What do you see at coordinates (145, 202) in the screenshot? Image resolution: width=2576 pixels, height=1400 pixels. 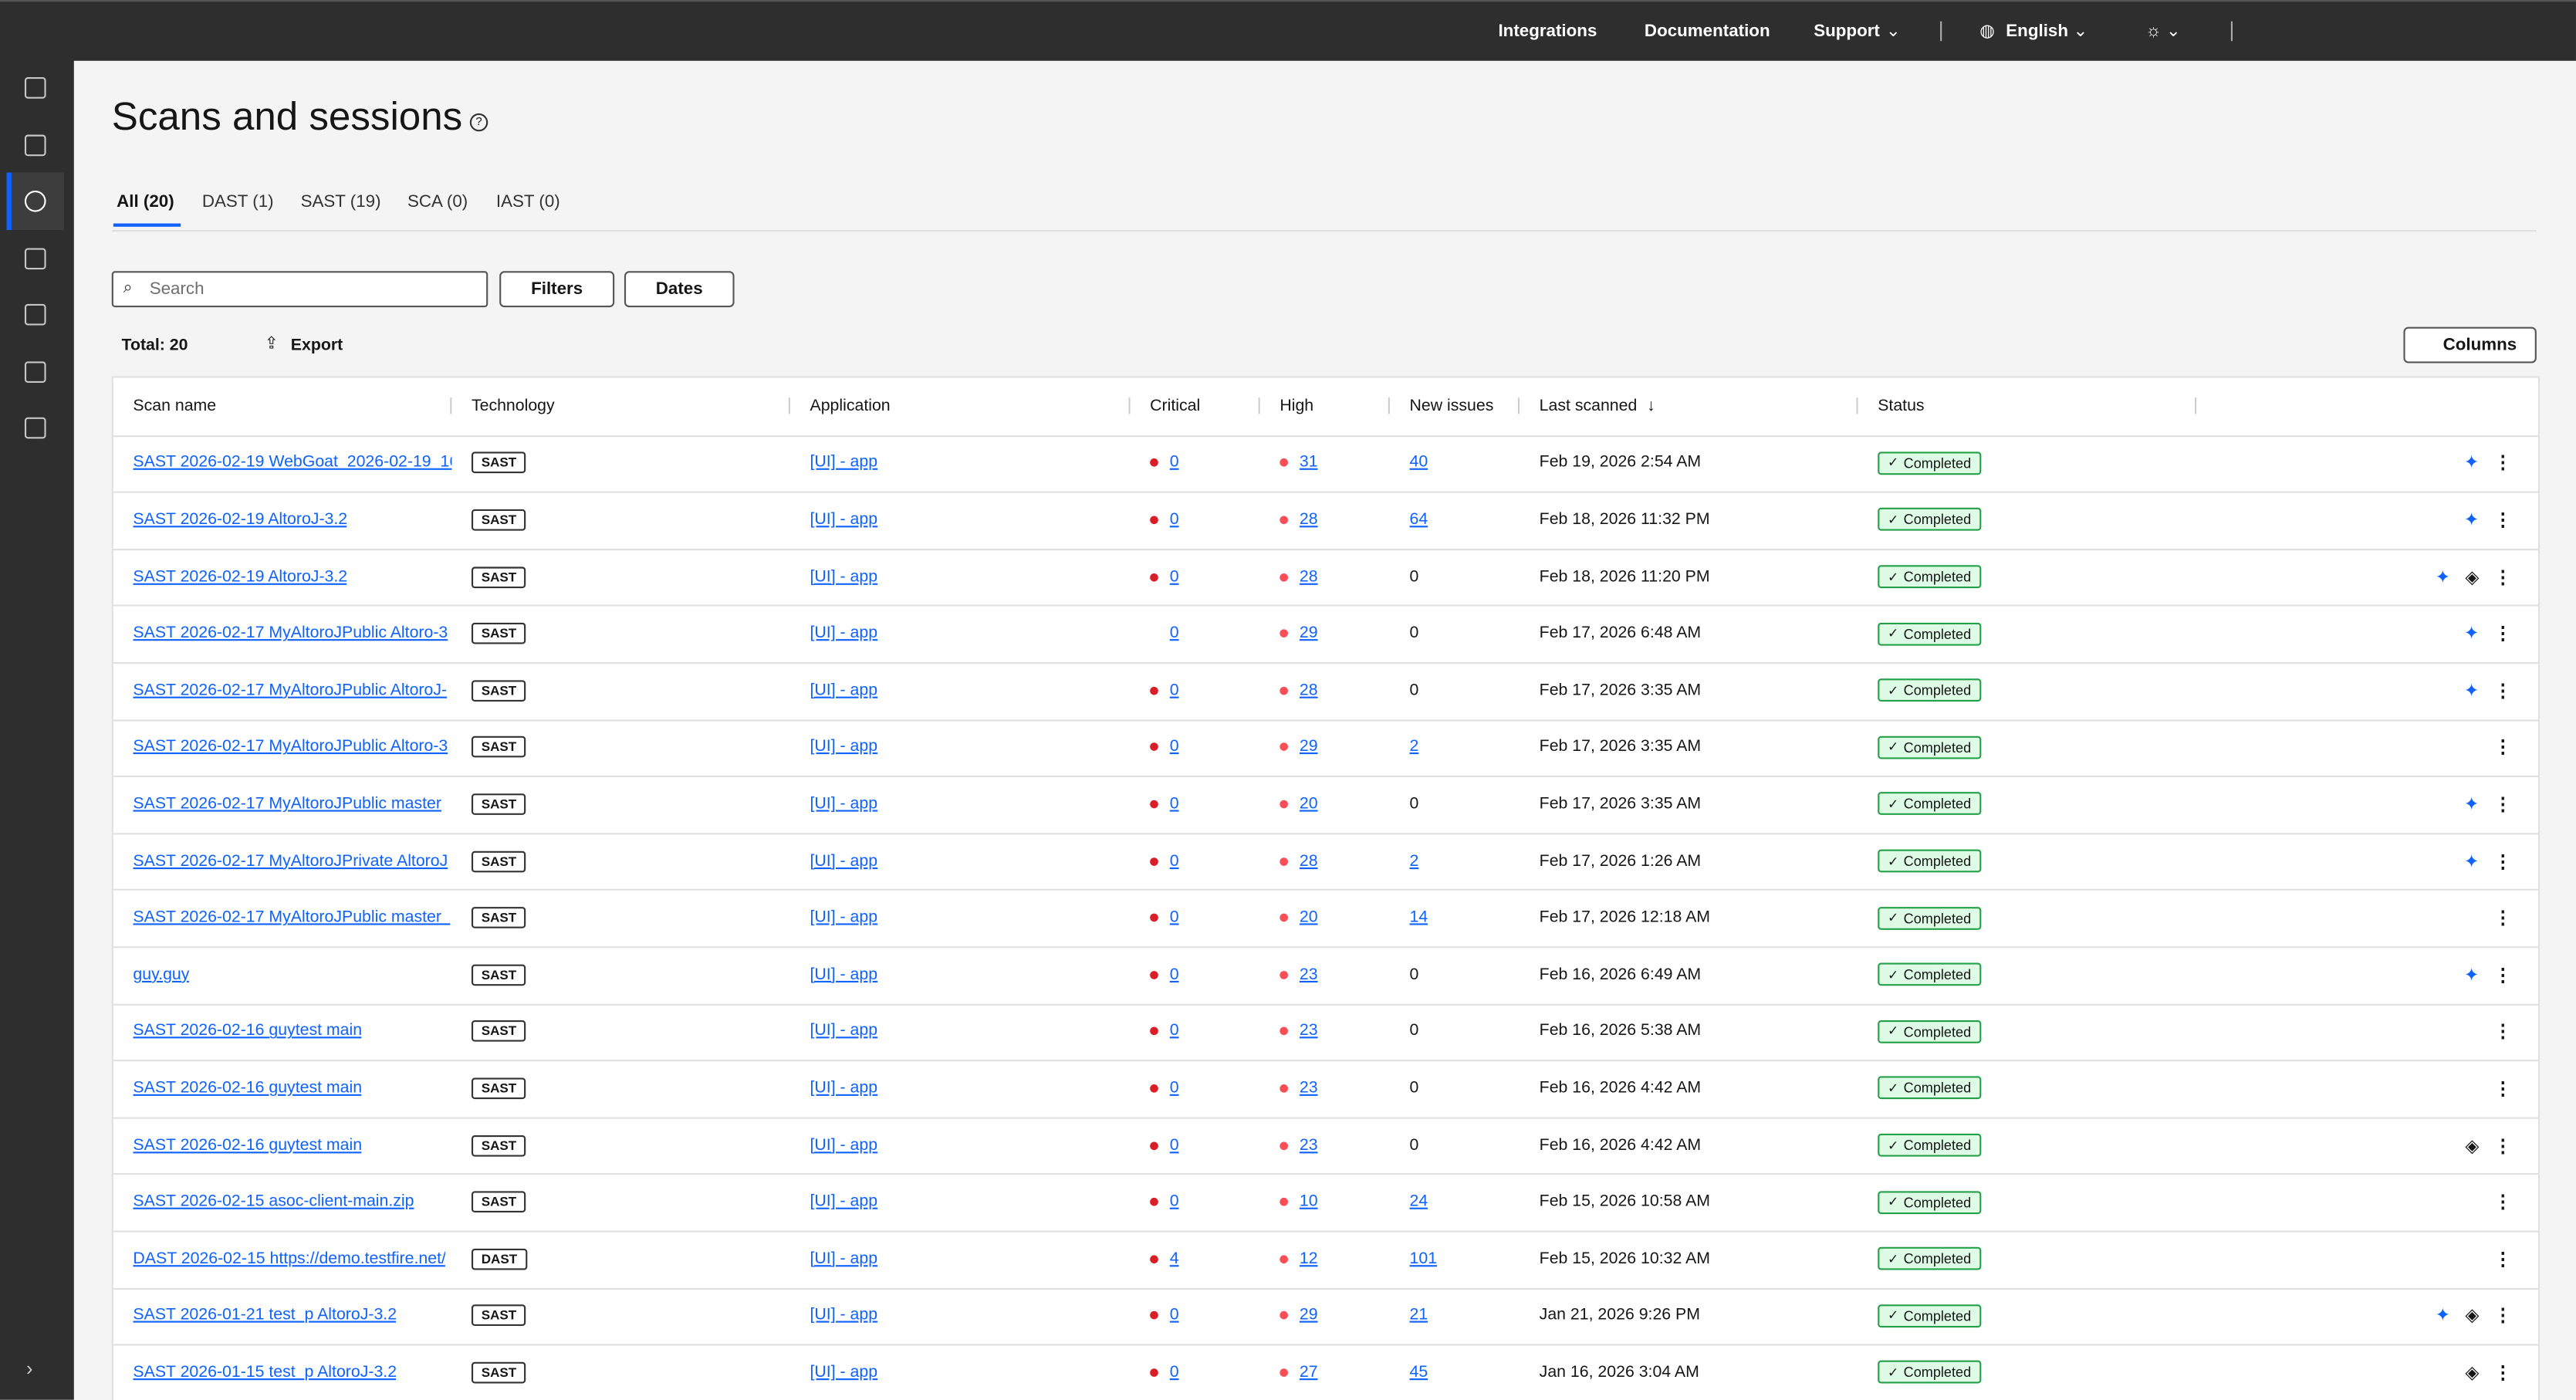 I see `tab: All (20)` at bounding box center [145, 202].